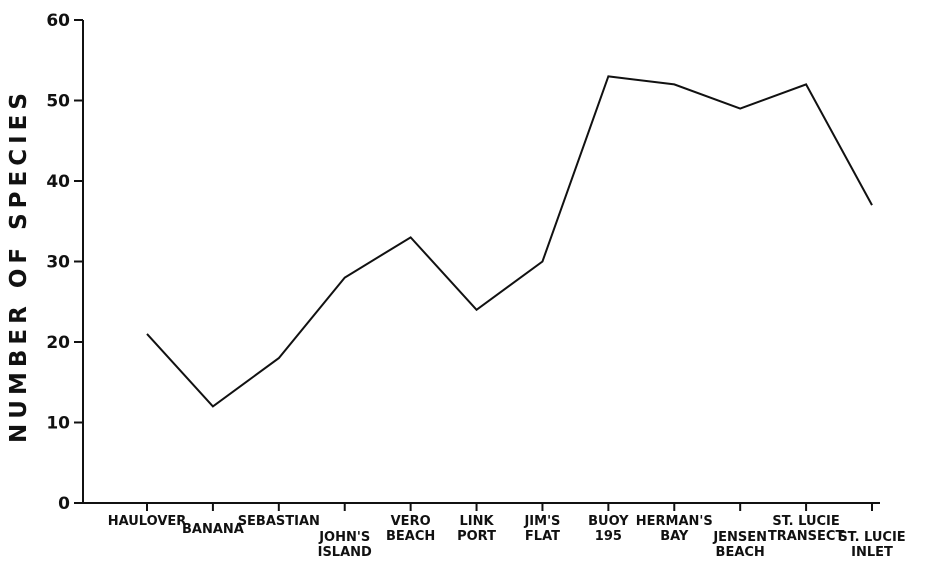 Image resolution: width=929 pixels, height=575 pixels. I want to click on x-tick-label-line: HAULOVER, so click(147, 521).